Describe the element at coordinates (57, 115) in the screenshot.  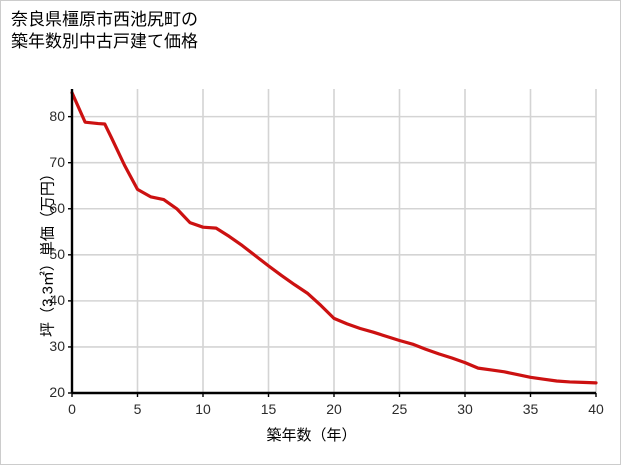
I see `y-tick-label: 80` at that location.